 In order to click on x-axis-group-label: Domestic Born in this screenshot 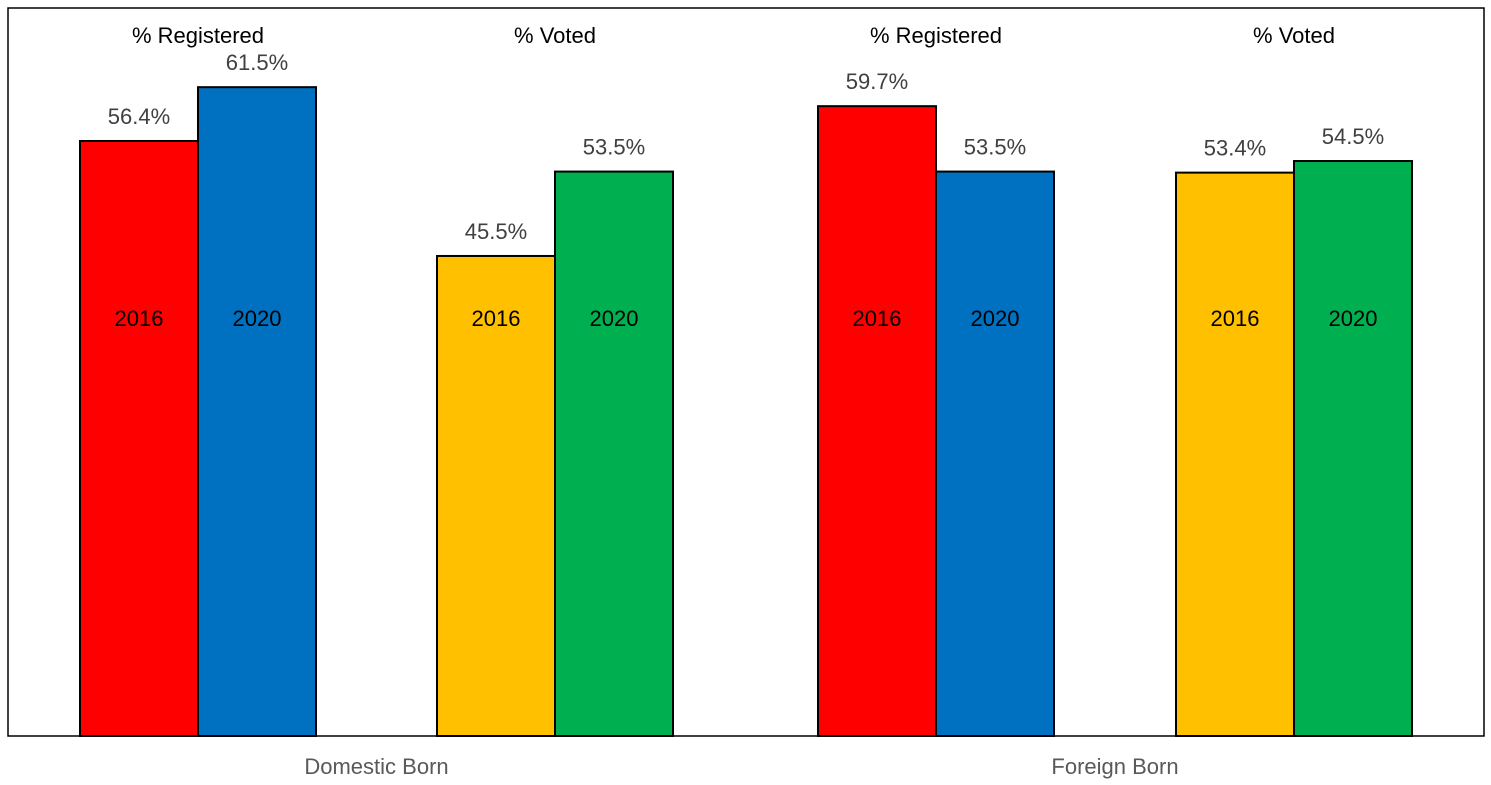, I will do `click(376, 766)`.